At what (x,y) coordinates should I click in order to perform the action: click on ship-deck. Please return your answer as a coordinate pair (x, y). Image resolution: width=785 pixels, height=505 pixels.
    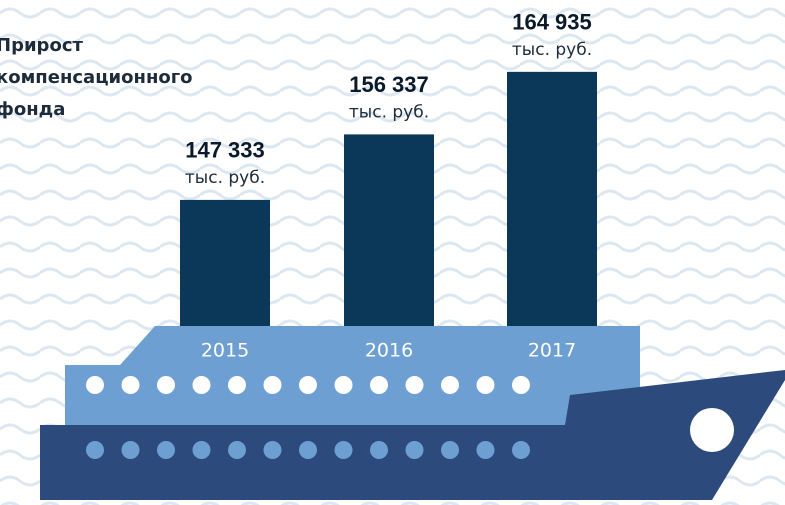
    Looking at the image, I should click on (352, 375).